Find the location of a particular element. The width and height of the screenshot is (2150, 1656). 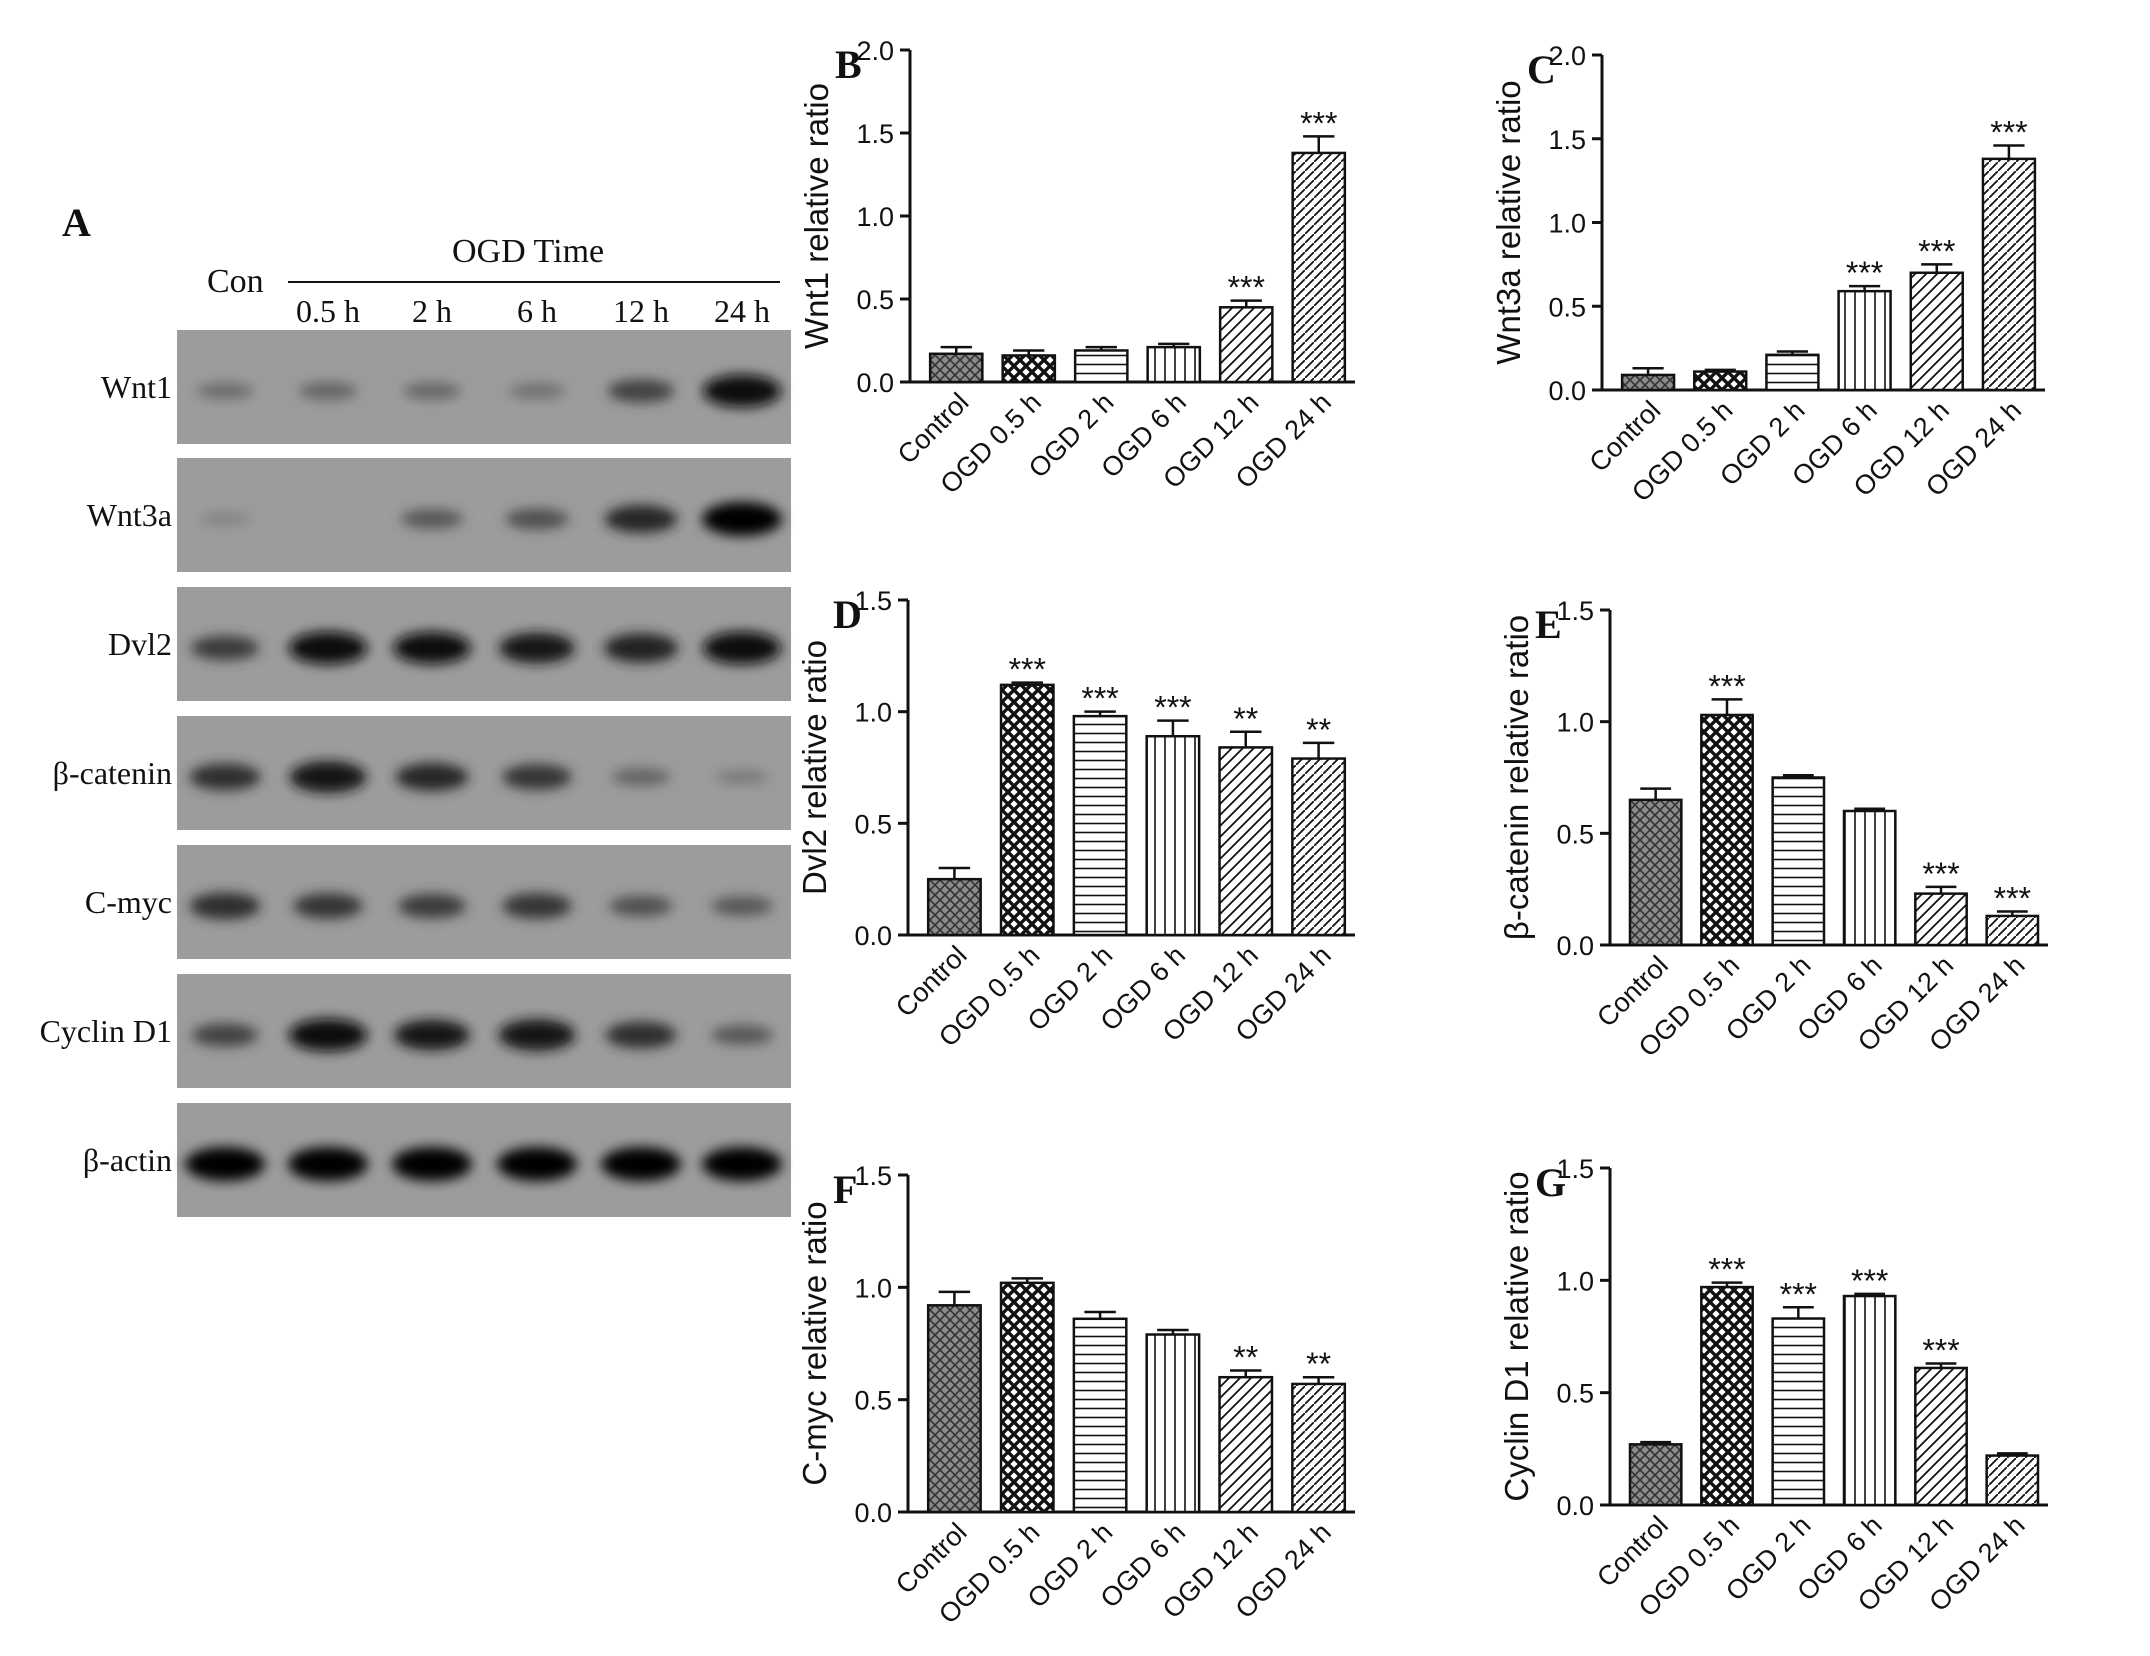

blot-row-label: C-myc is located at coordinates (128, 902).